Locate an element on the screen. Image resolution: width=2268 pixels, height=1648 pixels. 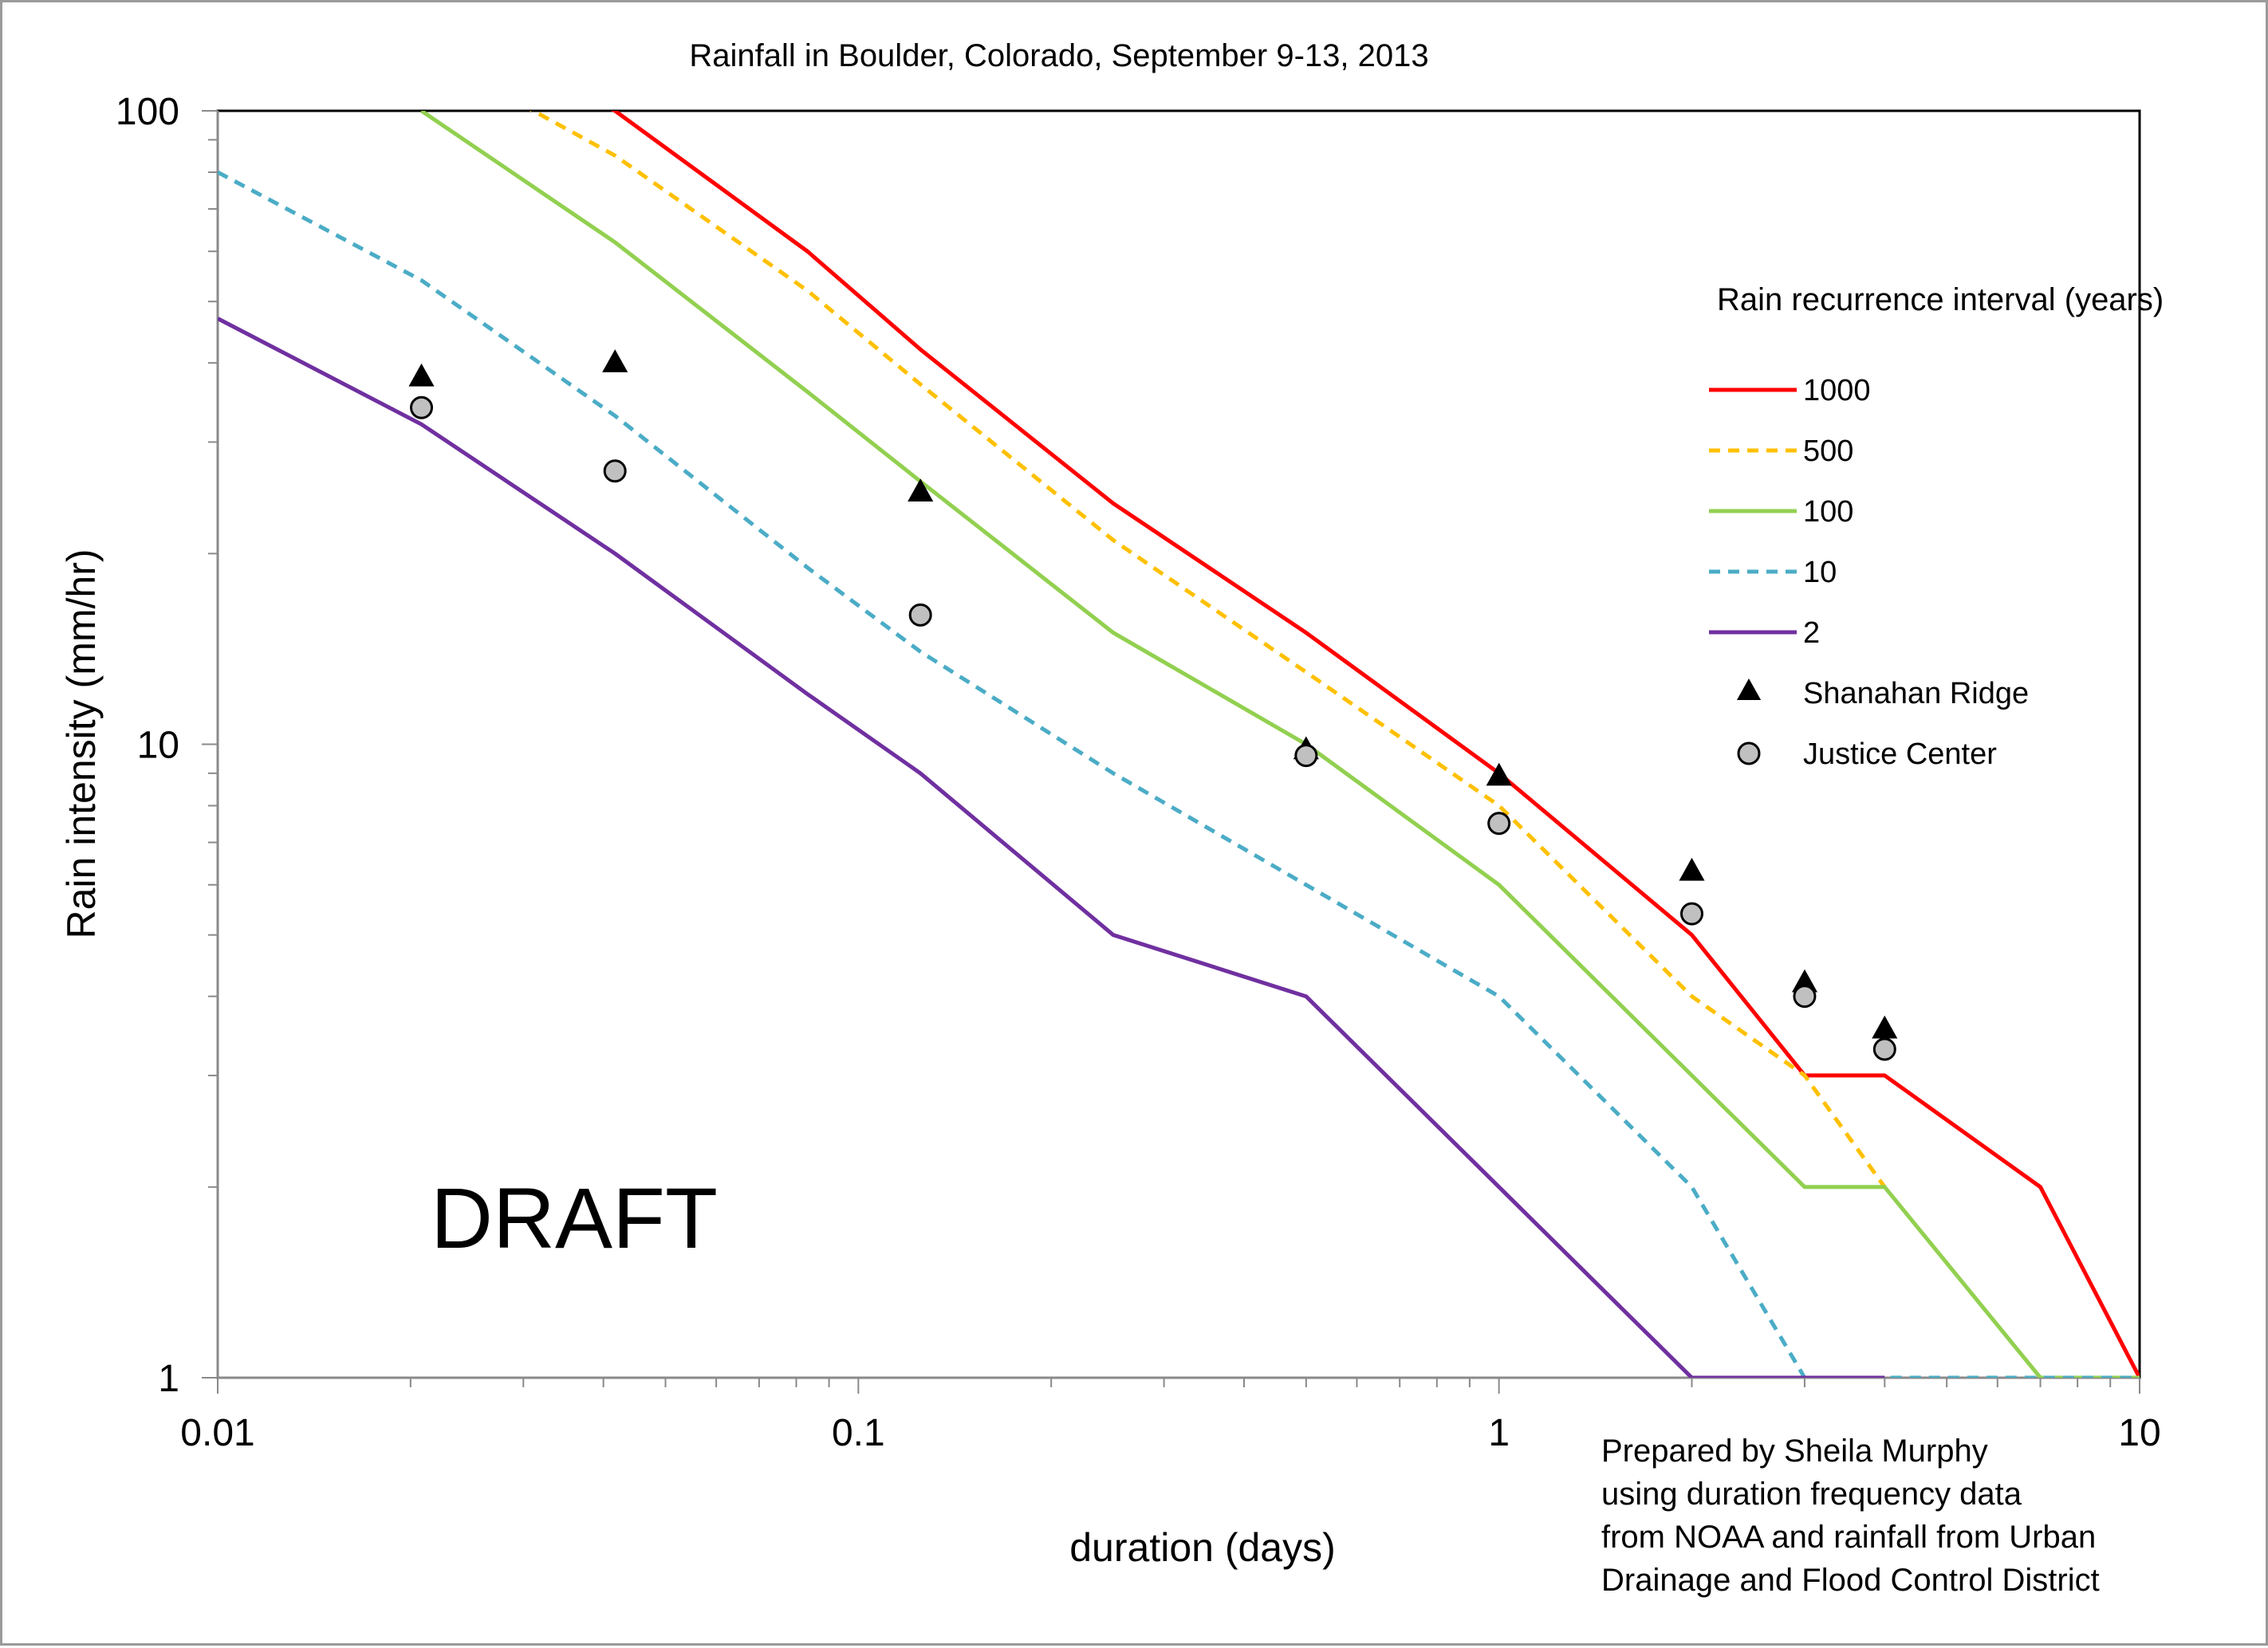
credit-note-line: Prepared by Sheila Murphy is located at coordinates (1795, 1451).